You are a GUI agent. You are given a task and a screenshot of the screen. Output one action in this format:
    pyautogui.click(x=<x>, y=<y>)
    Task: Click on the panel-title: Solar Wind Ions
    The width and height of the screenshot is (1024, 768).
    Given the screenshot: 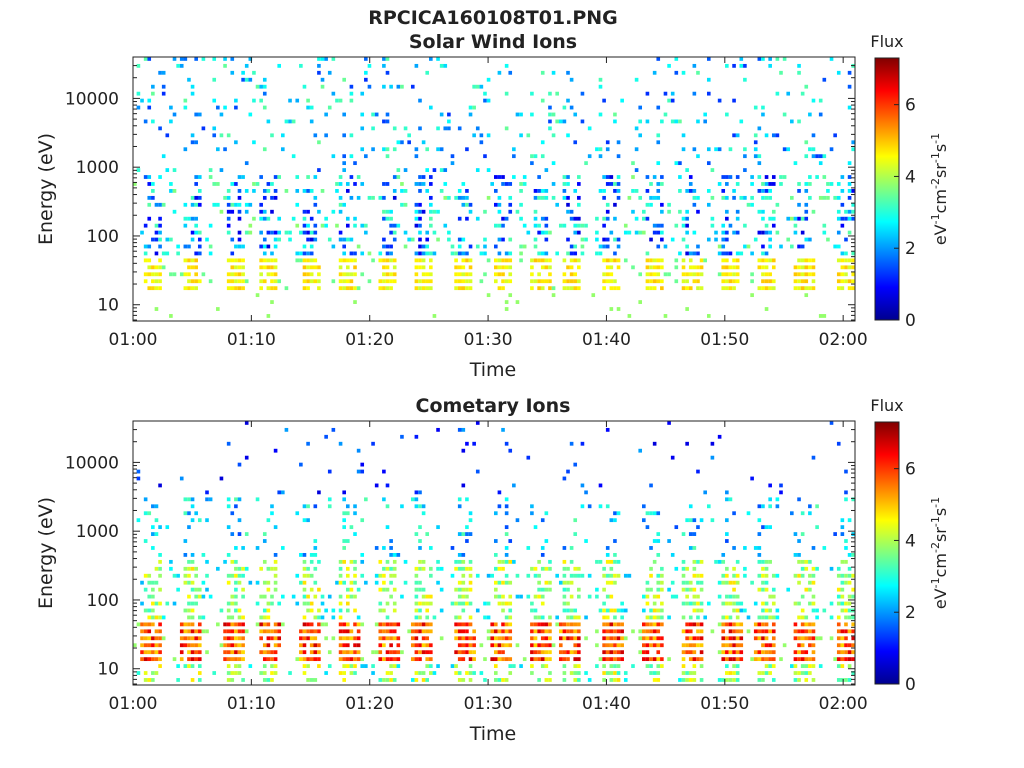 What is the action you would take?
    pyautogui.click(x=493, y=42)
    